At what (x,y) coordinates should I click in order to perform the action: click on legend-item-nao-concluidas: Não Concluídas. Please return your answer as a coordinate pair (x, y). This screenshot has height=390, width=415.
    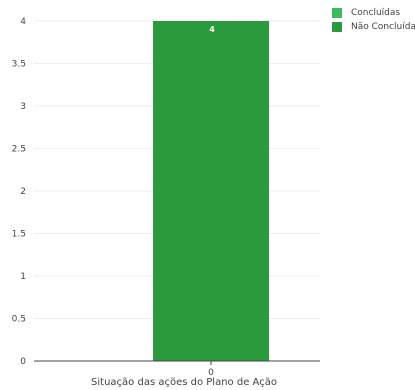
    Looking at the image, I should click on (373, 27).